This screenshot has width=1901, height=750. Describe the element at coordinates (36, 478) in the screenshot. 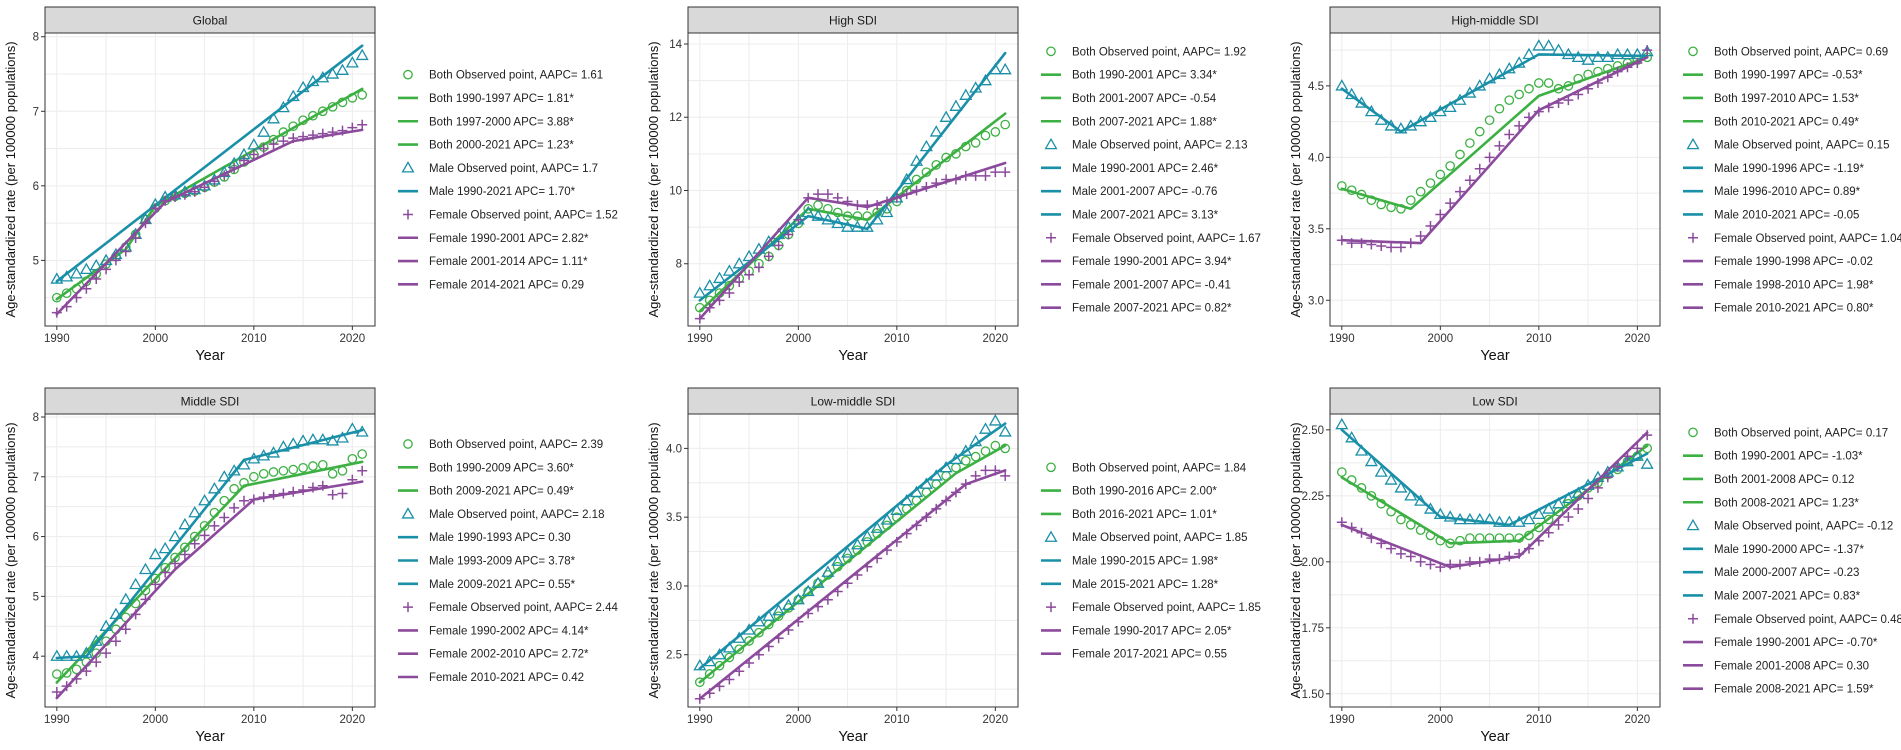

I see `y-tick-label: 7` at that location.